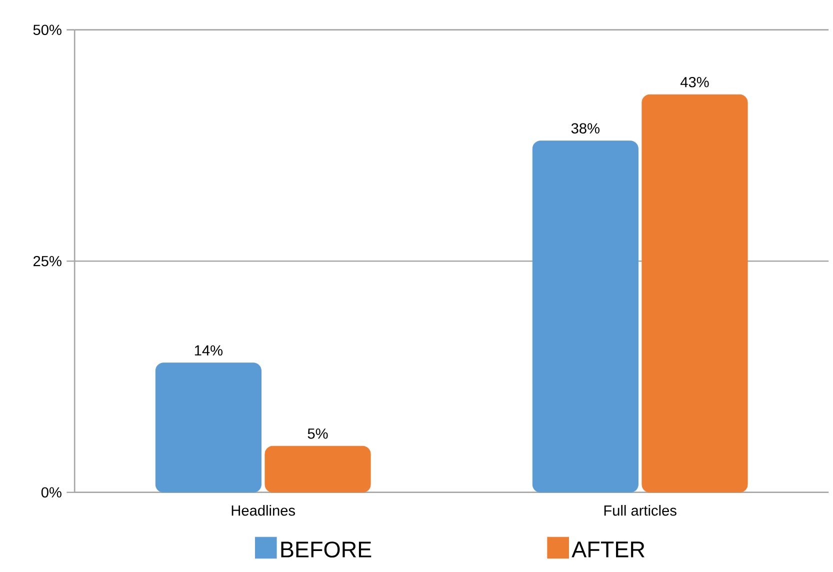 The image size is (833, 572). I want to click on legend-label: BEFORE, so click(326, 550).